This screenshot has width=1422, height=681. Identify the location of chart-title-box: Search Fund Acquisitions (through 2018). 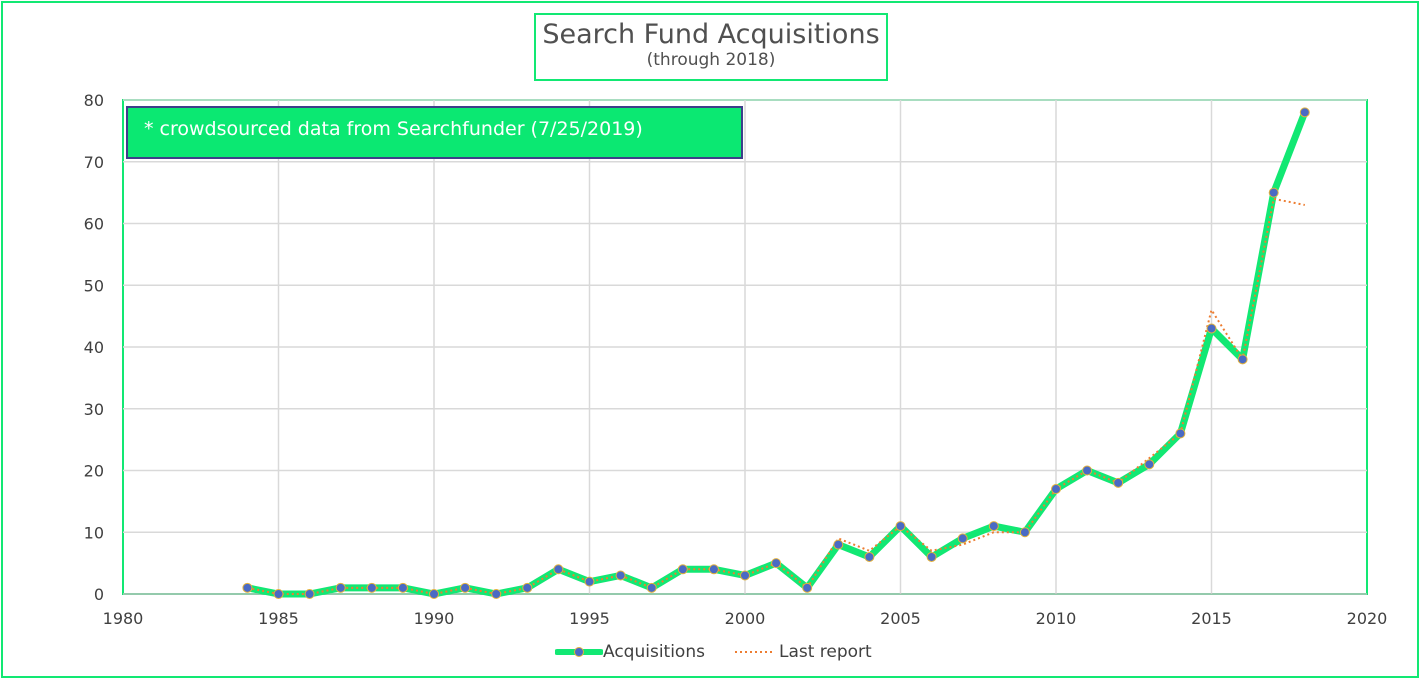
(711, 47).